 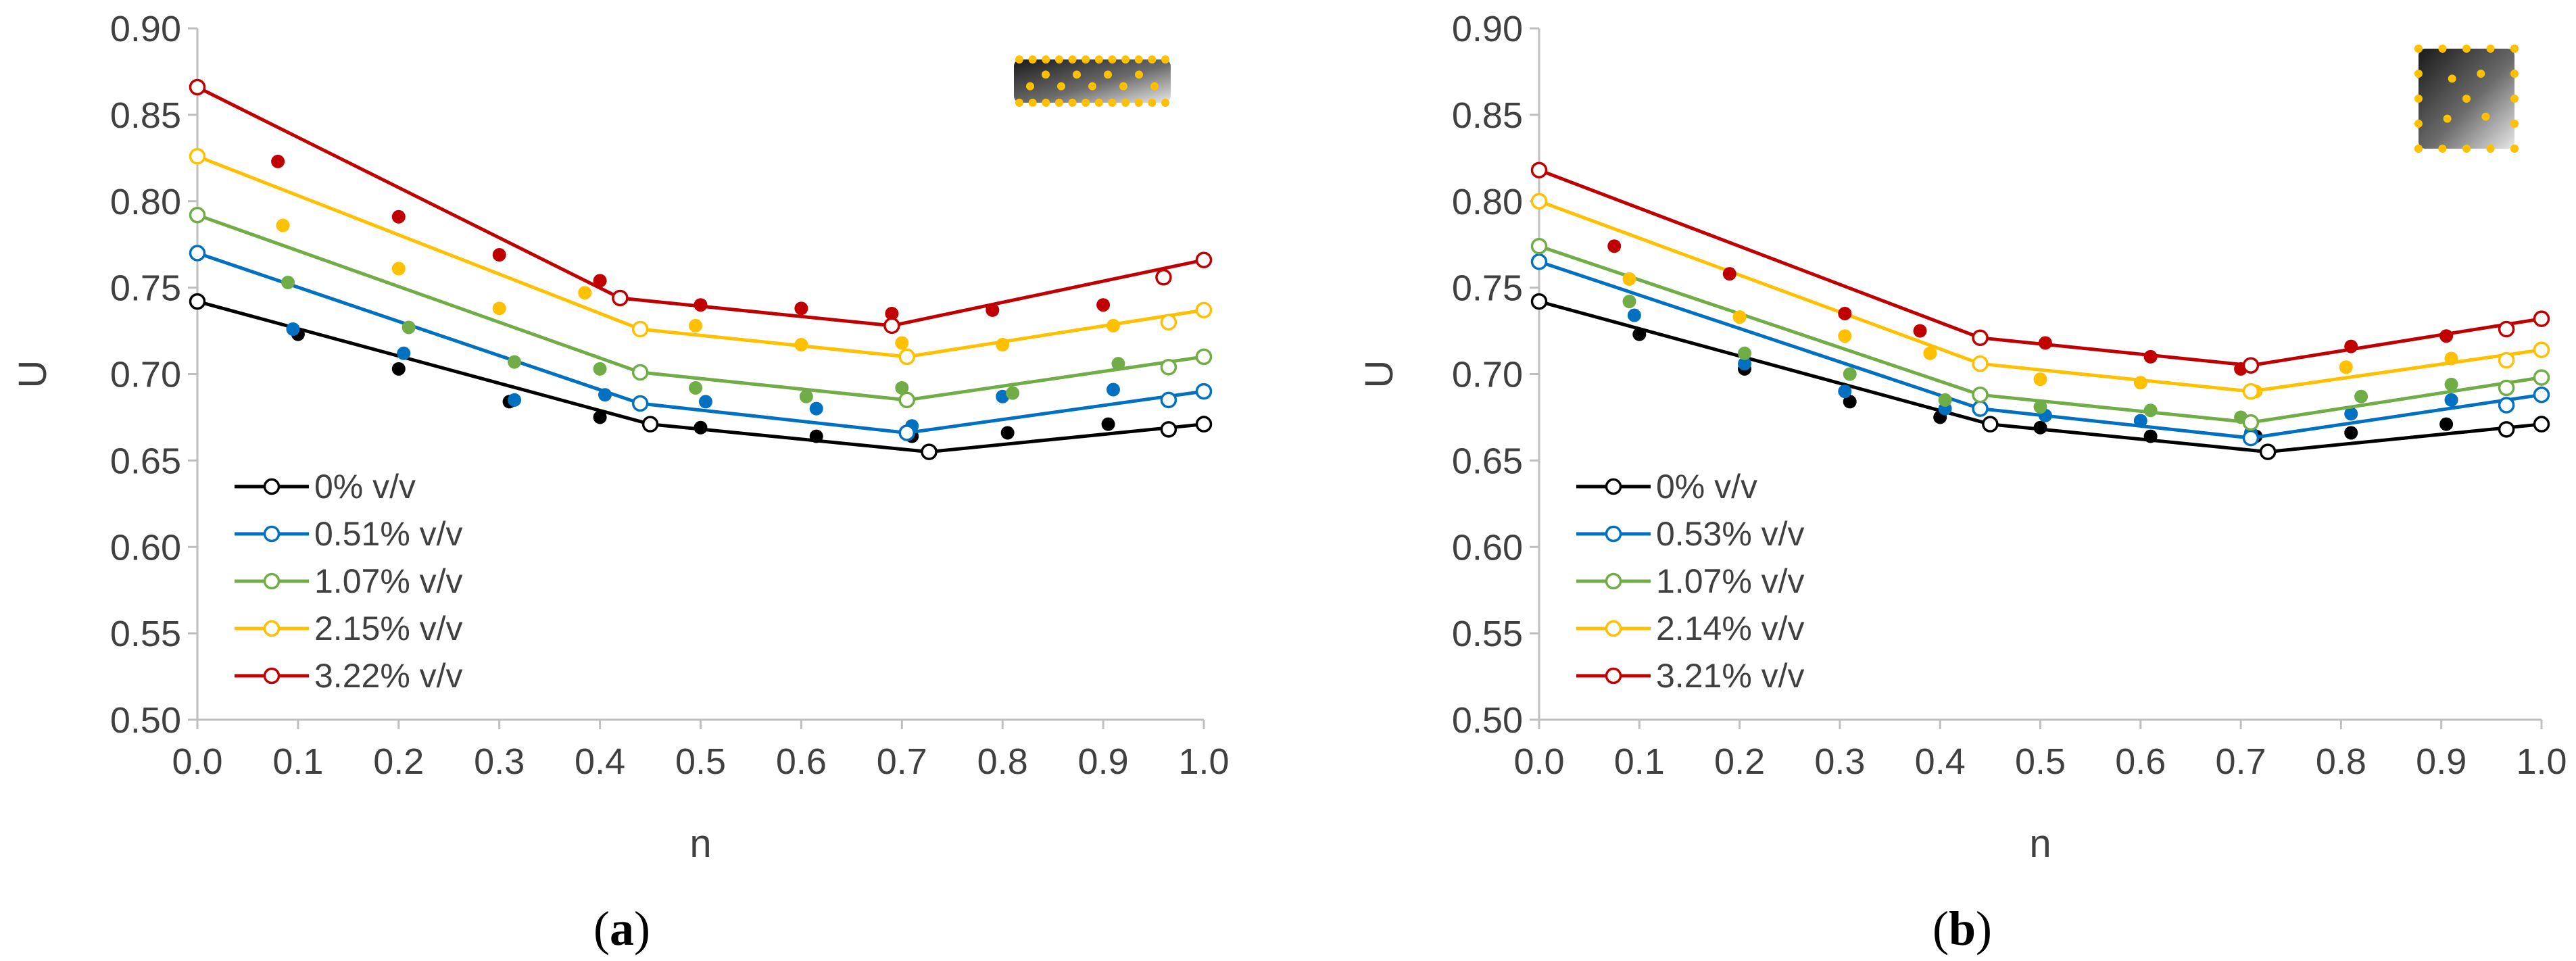 I want to click on x-tick-label: 0.3, so click(x=1839, y=761).